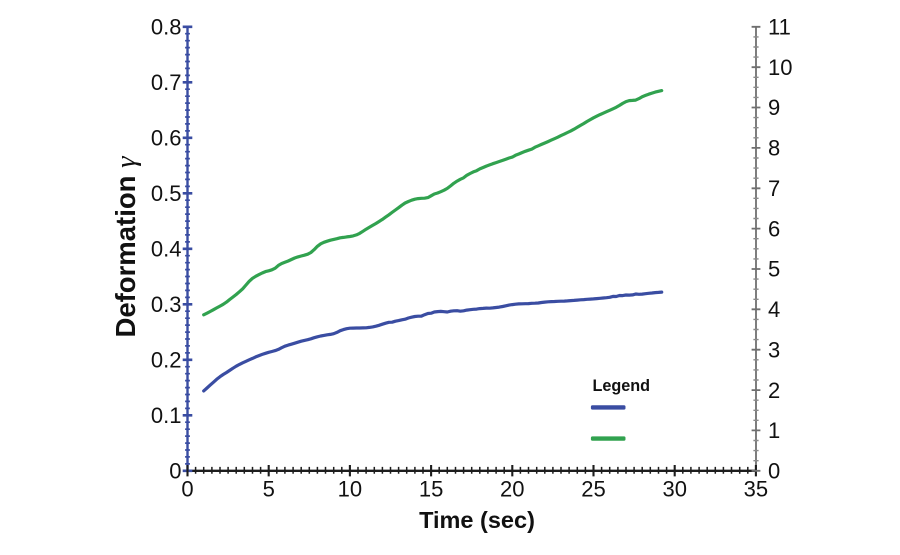 The image size is (900, 555). Describe the element at coordinates (774, 148) in the screenshot. I see `svg-text: 8` at that location.